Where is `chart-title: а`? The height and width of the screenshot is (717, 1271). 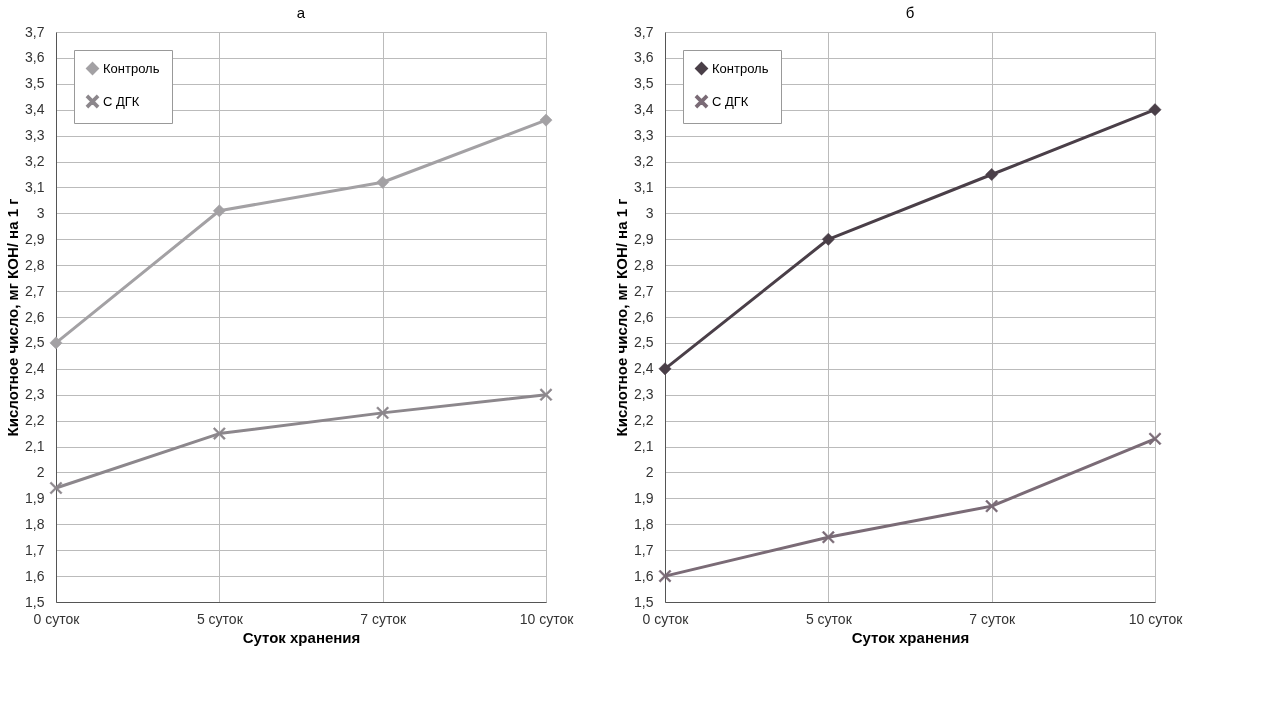
chart-title: а is located at coordinates (301, 12).